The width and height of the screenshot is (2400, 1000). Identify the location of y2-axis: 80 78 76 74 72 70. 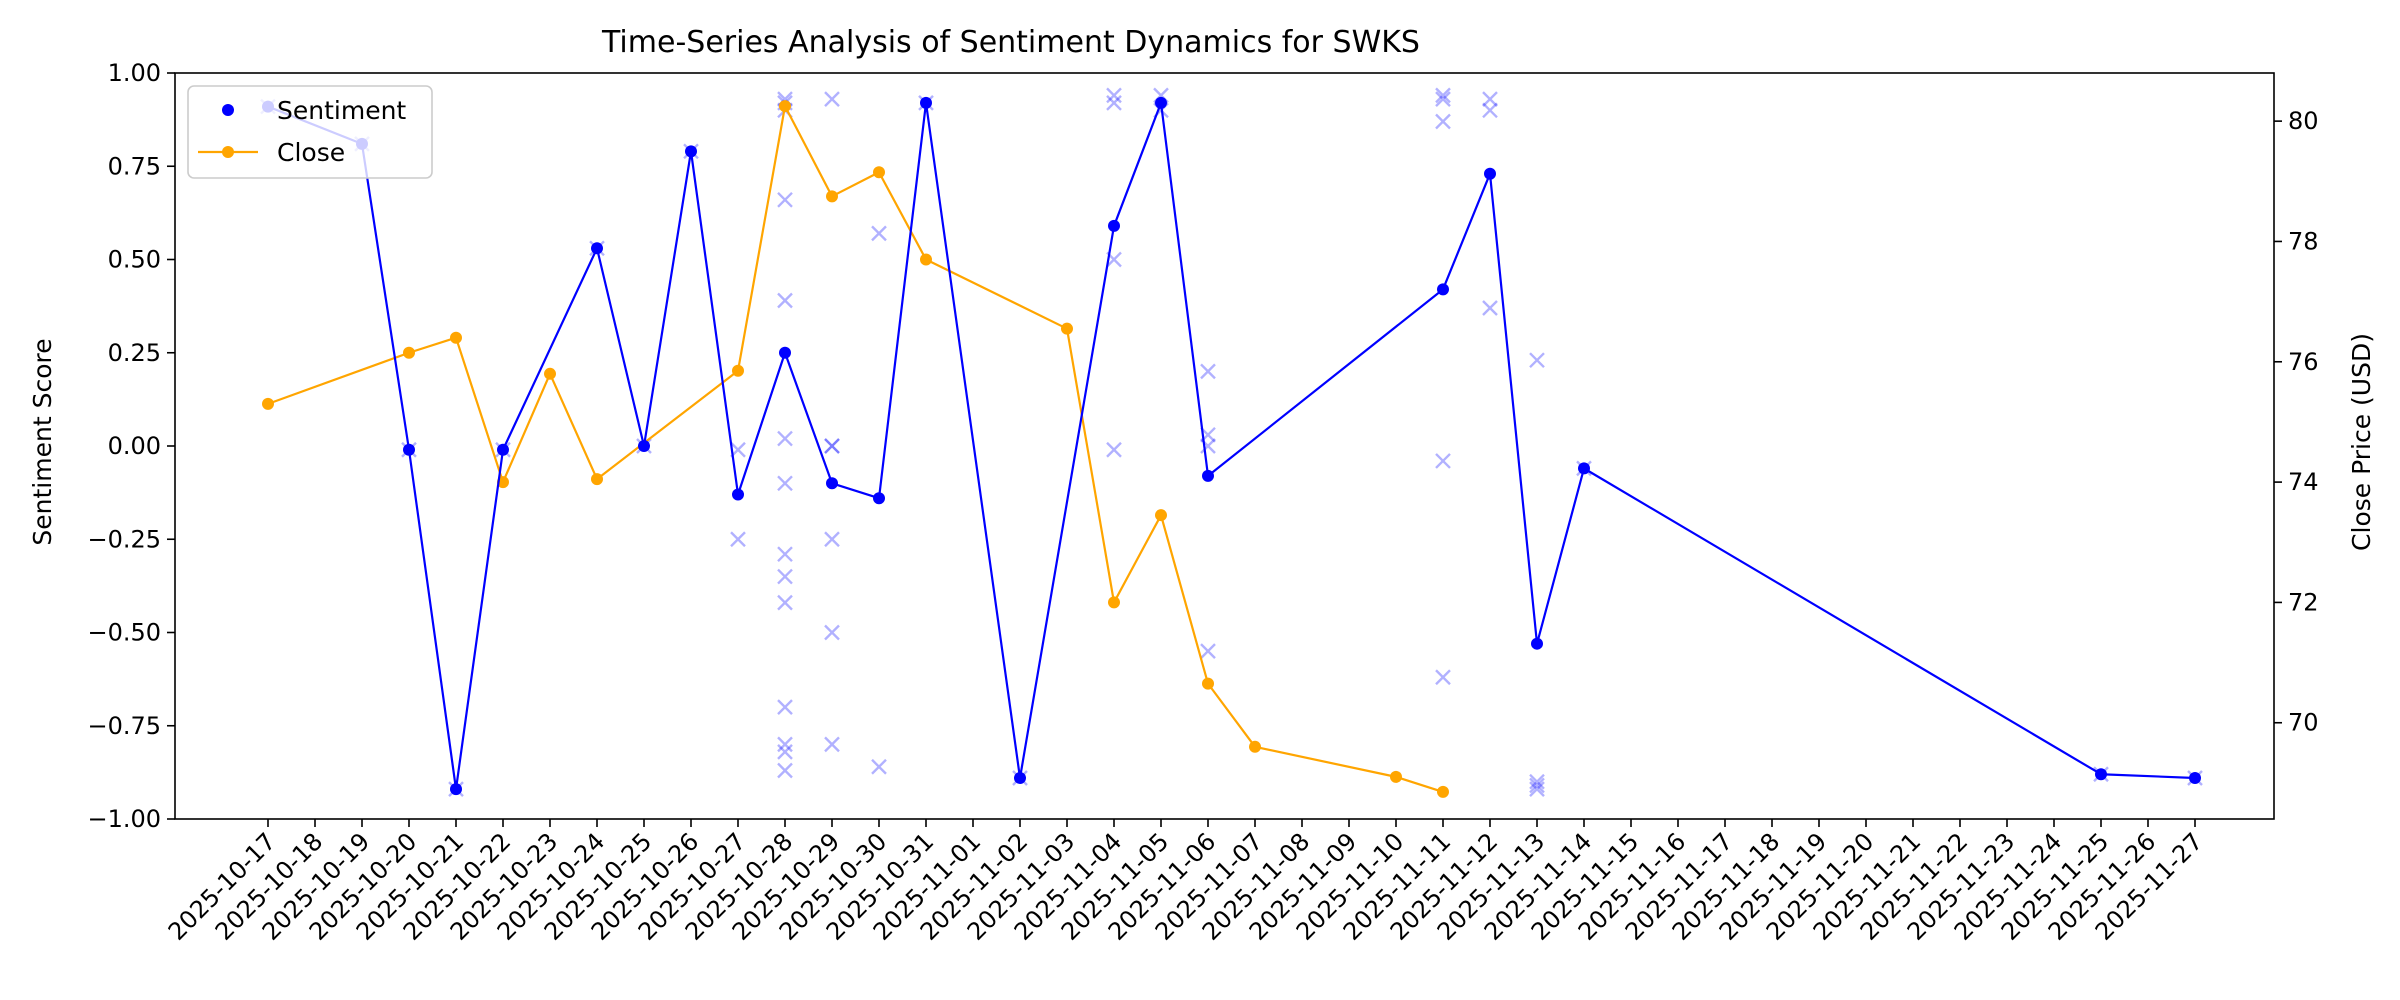
(2296, 422).